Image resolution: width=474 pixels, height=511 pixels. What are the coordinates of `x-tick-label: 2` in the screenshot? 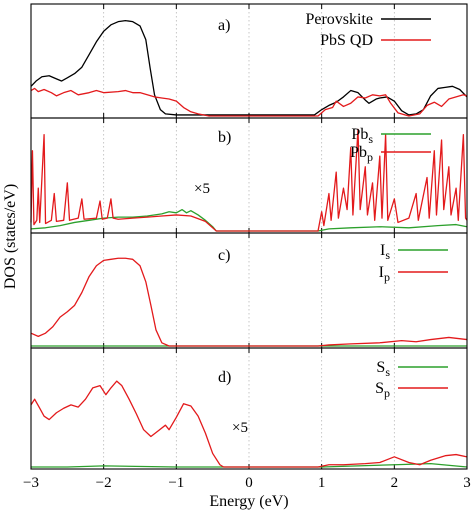 It's located at (395, 483).